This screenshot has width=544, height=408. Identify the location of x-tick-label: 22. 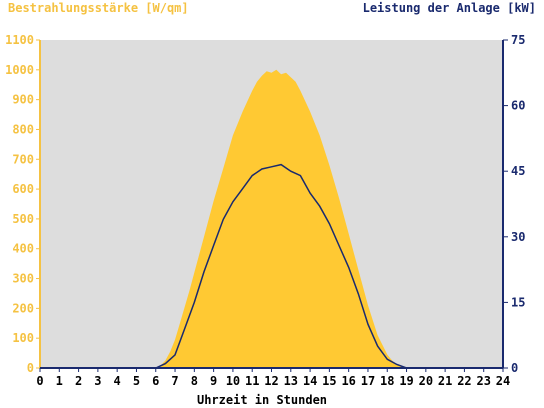
(464, 381).